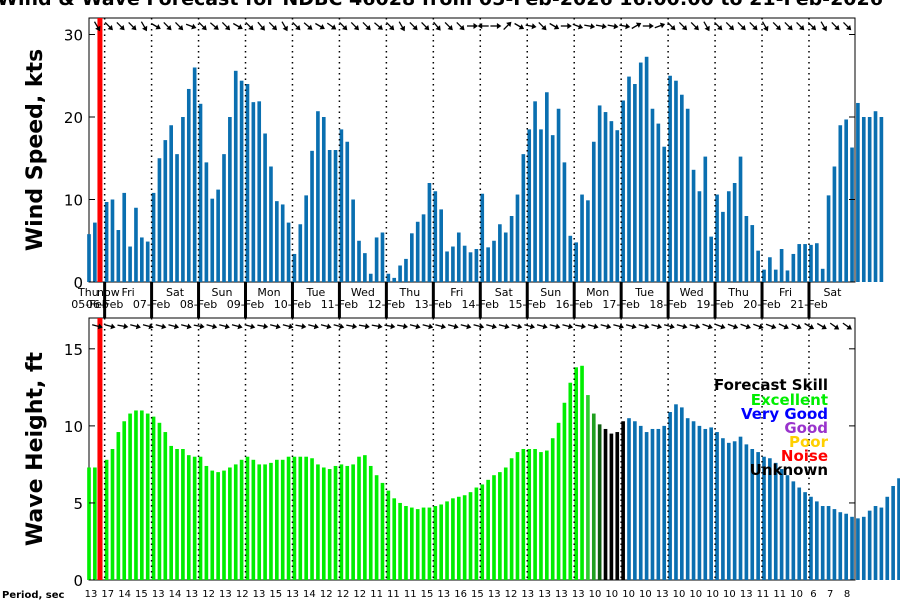  What do you see at coordinates (222, 292) in the screenshot?
I see `day-label-dow: Sun` at bounding box center [222, 292].